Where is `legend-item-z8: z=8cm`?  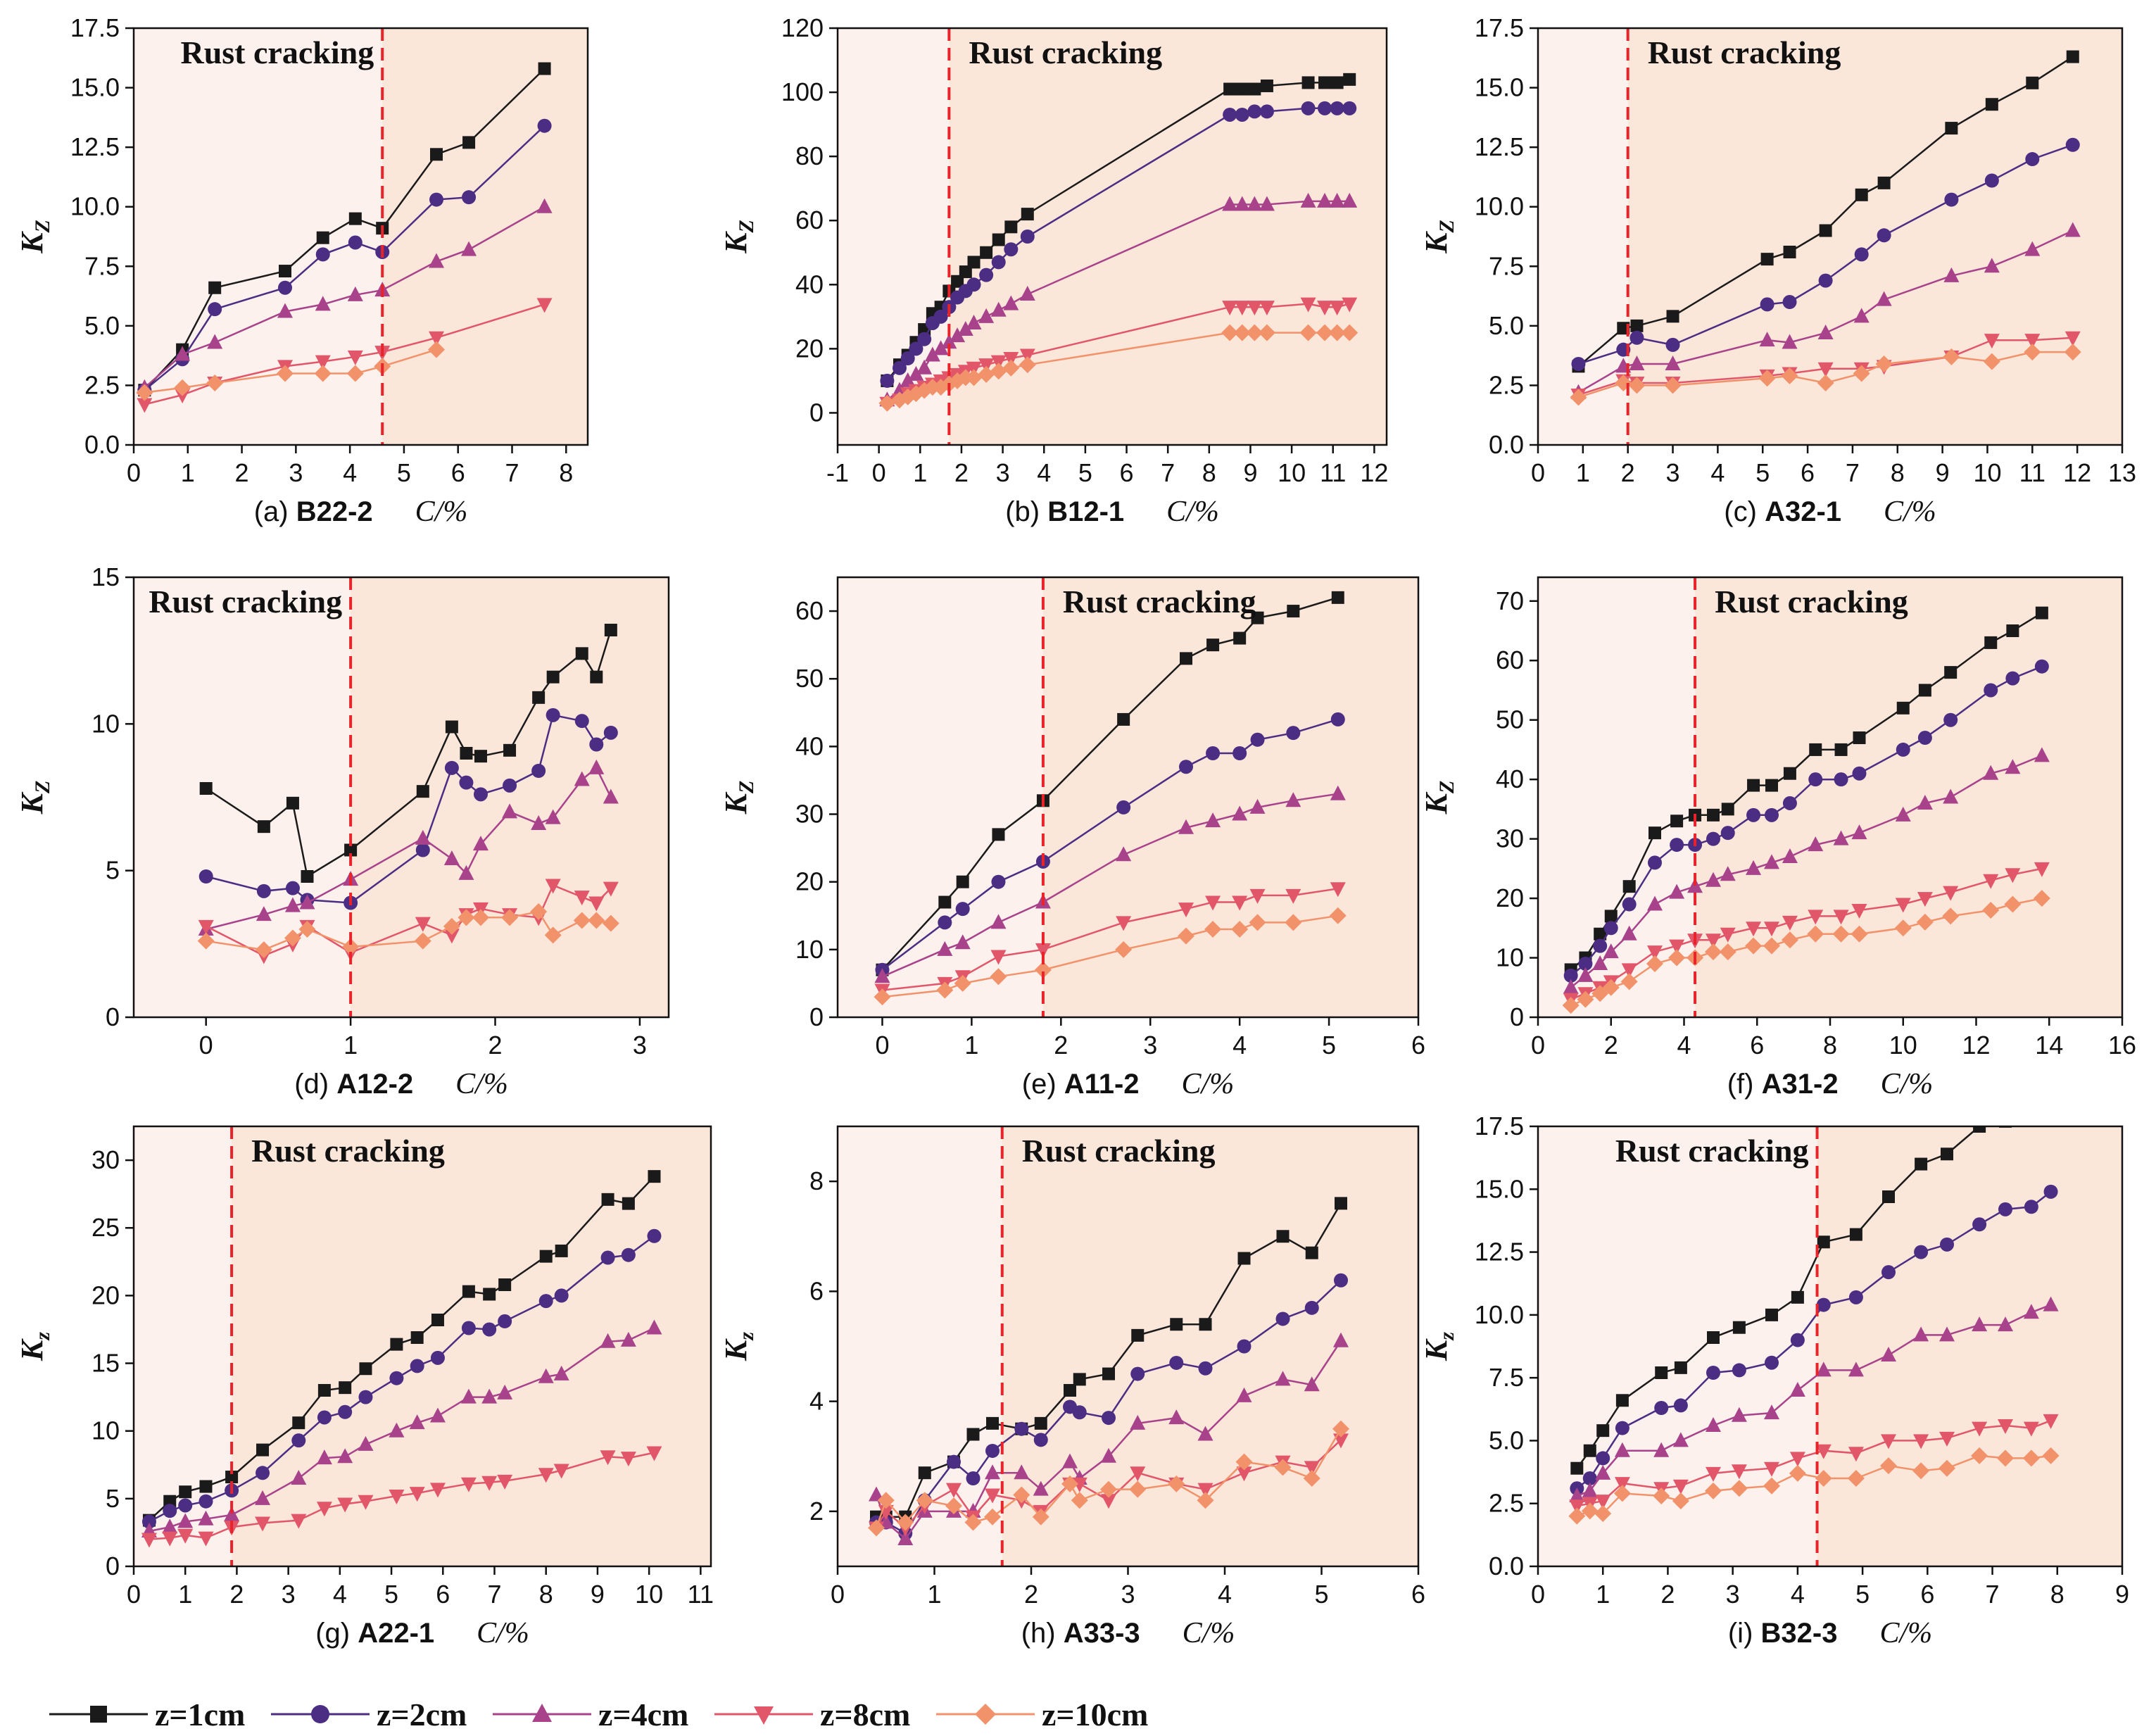 legend-item-z8: z=8cm is located at coordinates (812, 1714).